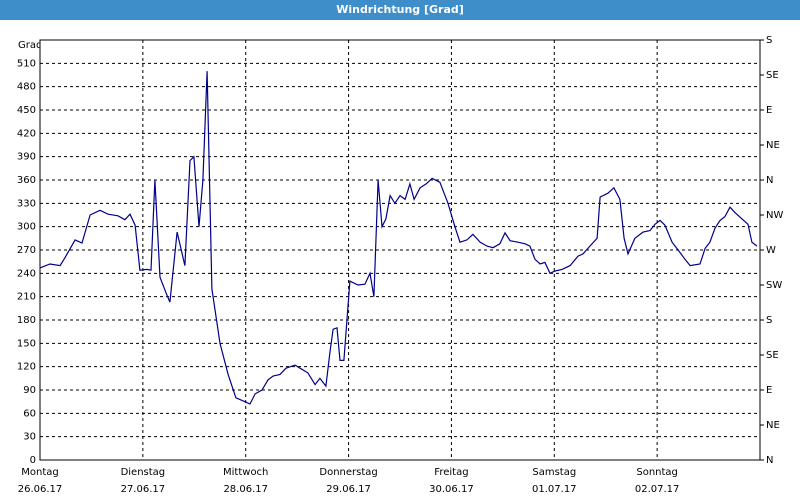 The height and width of the screenshot is (500, 800). I want to click on y-tick-label: 240, so click(26, 273).